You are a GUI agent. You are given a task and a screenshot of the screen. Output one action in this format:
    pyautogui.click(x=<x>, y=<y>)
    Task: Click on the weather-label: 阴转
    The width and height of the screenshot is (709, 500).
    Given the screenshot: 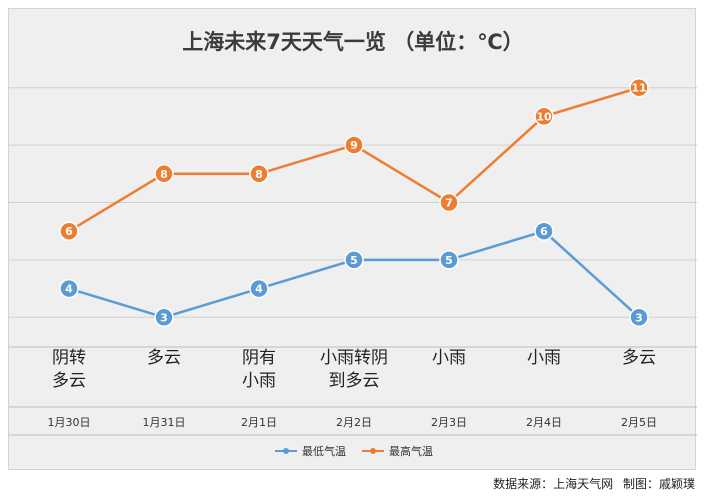 What is the action you would take?
    pyautogui.click(x=69, y=358)
    